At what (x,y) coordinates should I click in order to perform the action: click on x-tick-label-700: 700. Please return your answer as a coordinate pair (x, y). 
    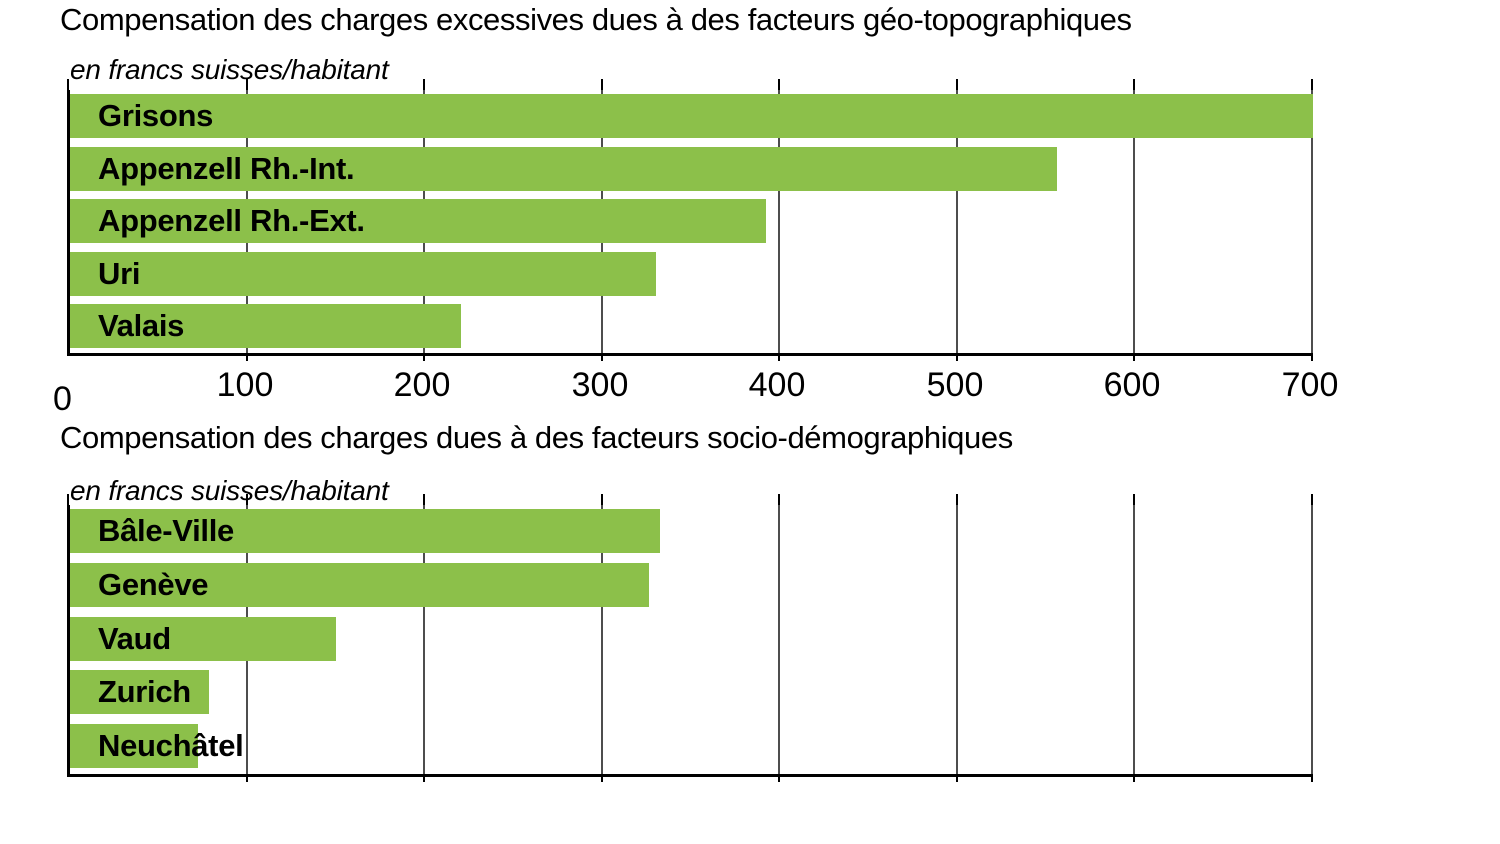
    Looking at the image, I should click on (1310, 385).